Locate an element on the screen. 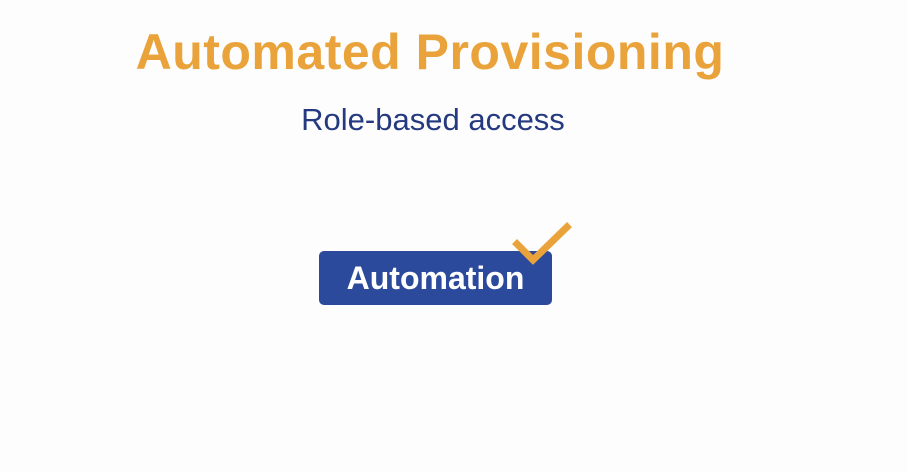 The height and width of the screenshot is (472, 907). slide-title: Automated Provisioning is located at coordinates (430, 52).